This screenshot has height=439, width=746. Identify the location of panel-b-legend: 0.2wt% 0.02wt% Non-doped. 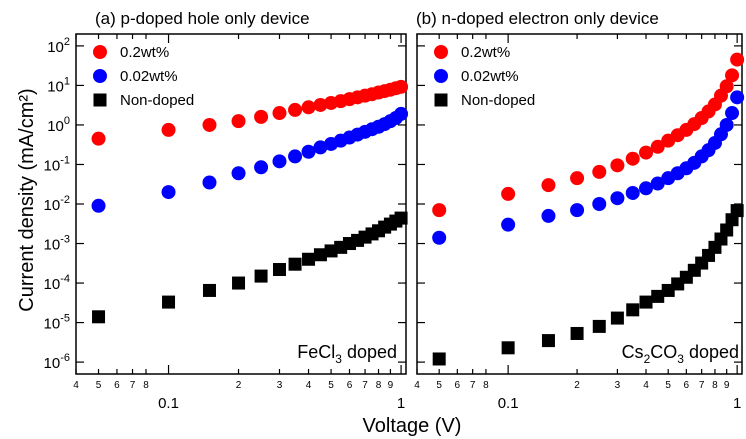
(484, 76).